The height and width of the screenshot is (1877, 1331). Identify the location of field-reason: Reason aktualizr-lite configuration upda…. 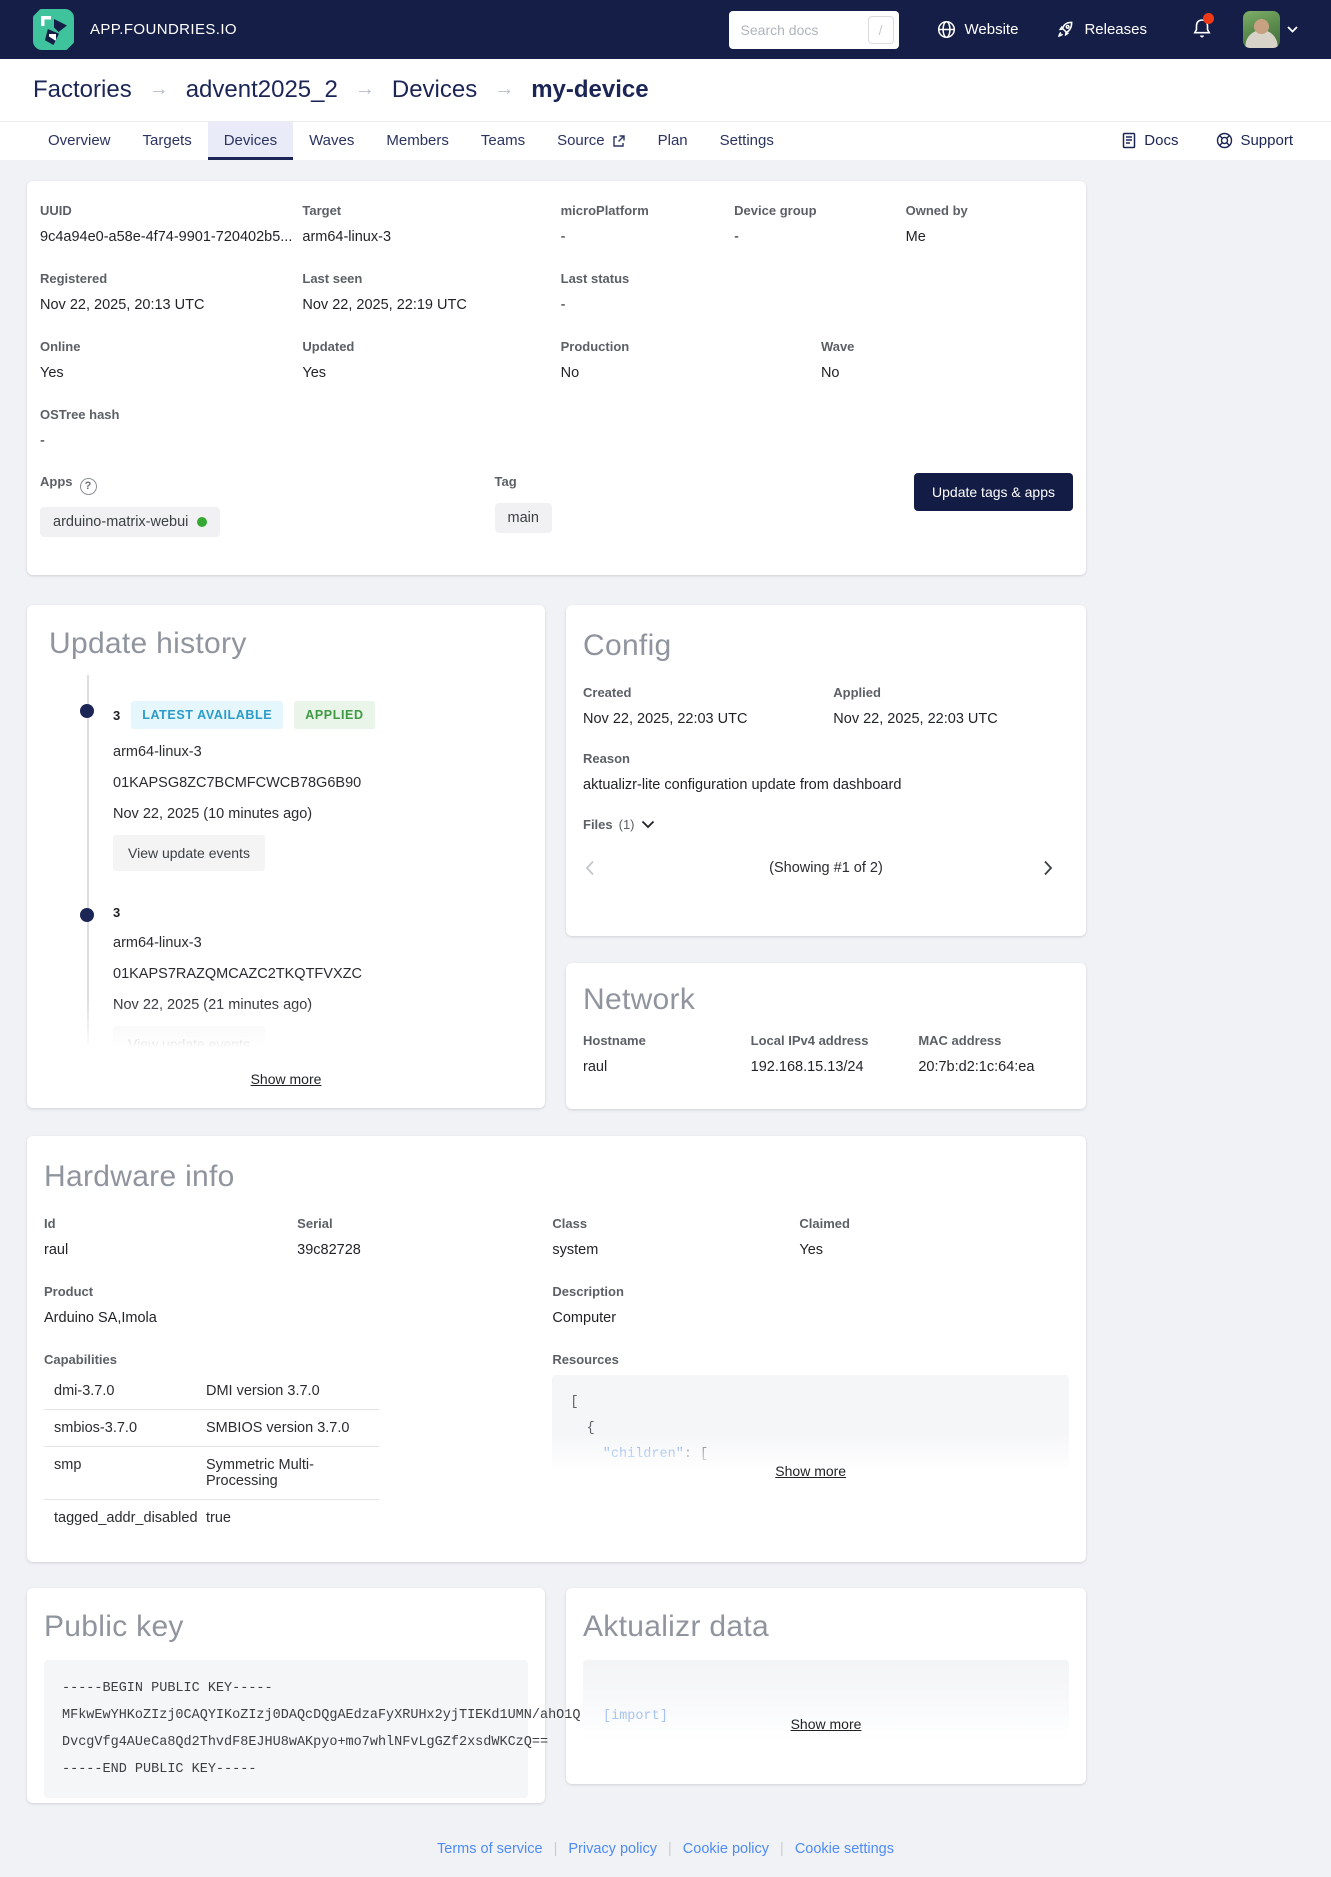
(826, 772).